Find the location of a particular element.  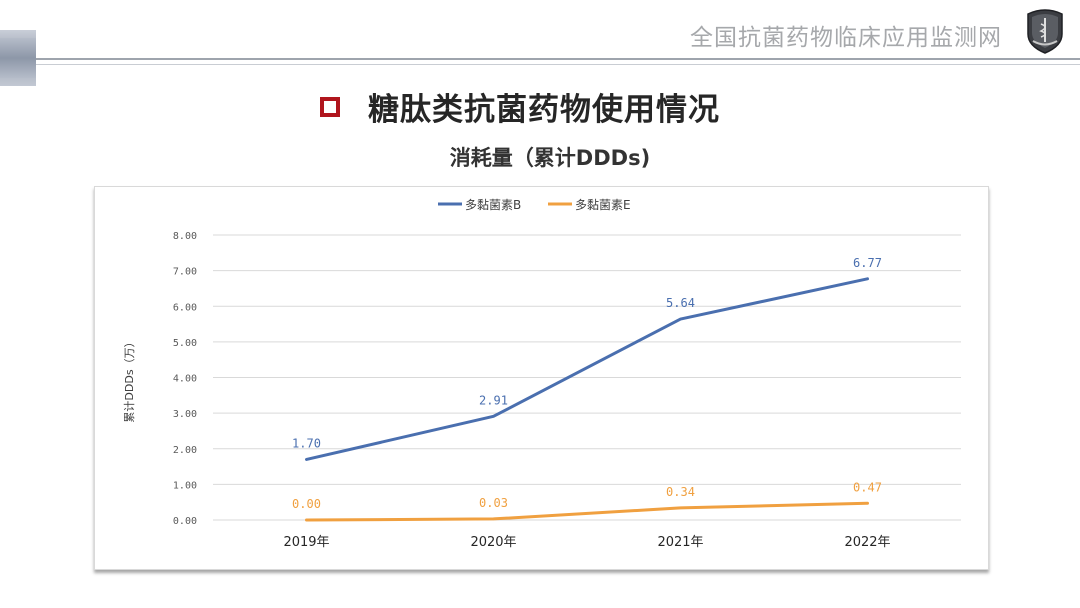

y-tick-label: 4.00 is located at coordinates (185, 379).